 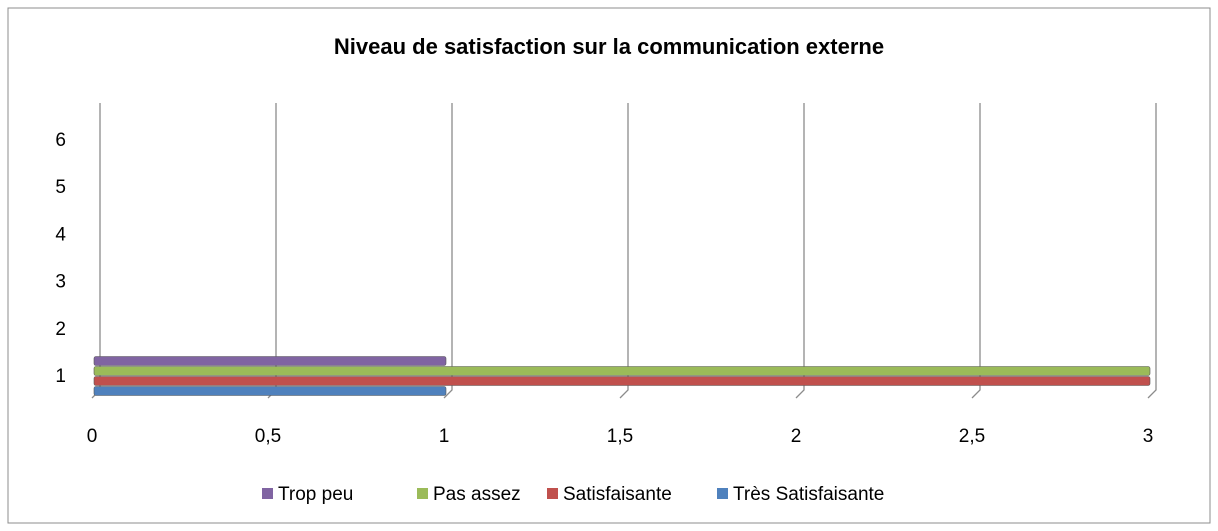 I want to click on y-tick-label: 2, so click(x=60, y=329).